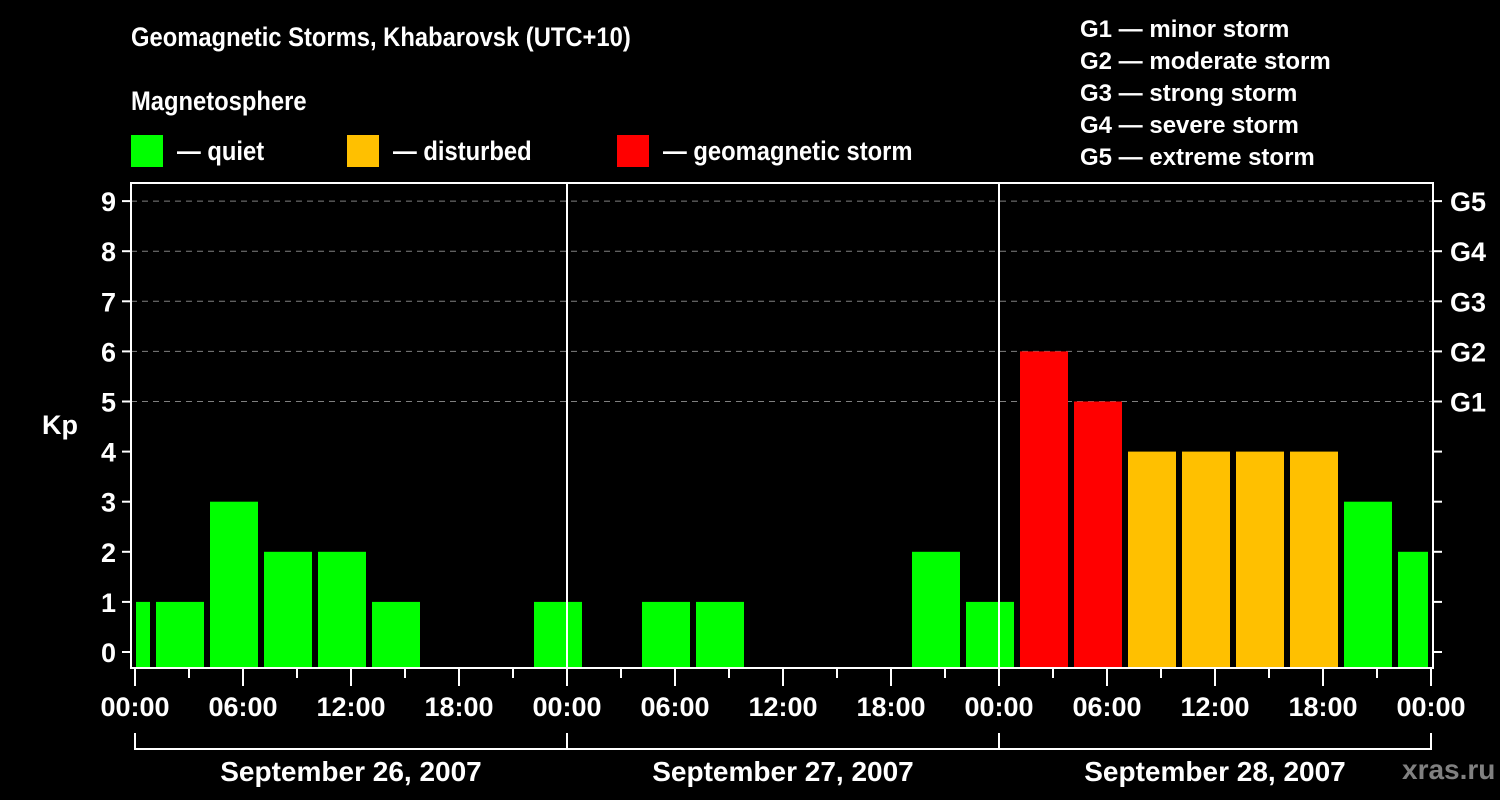 The height and width of the screenshot is (800, 1500). What do you see at coordinates (108, 202) in the screenshot?
I see `y-tick-label: 9` at bounding box center [108, 202].